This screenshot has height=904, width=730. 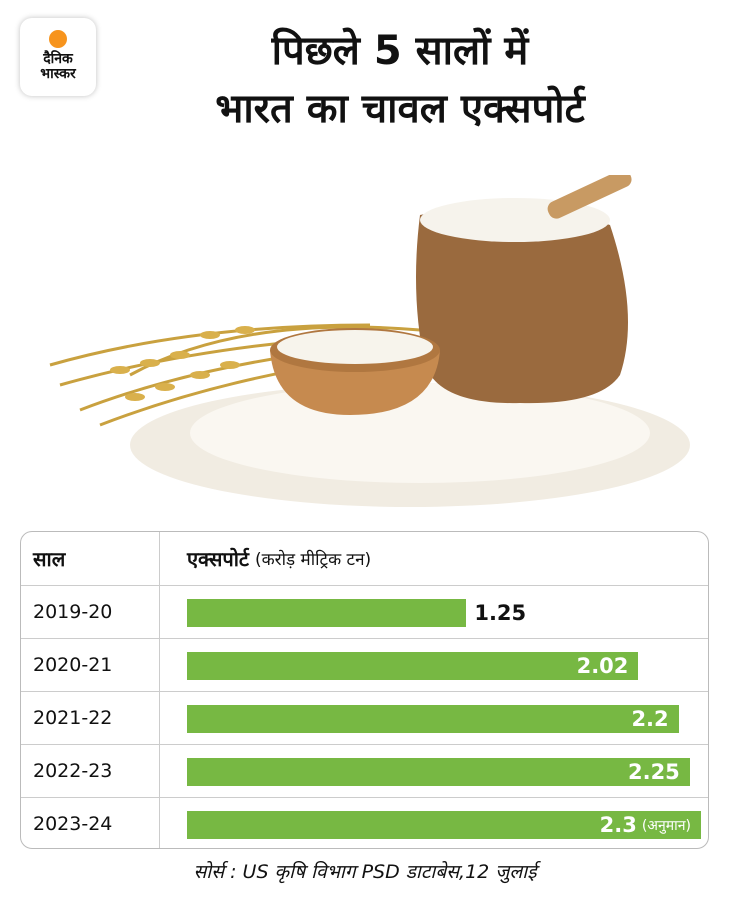 I want to click on bar-value-label: 1.25, so click(x=500, y=613).